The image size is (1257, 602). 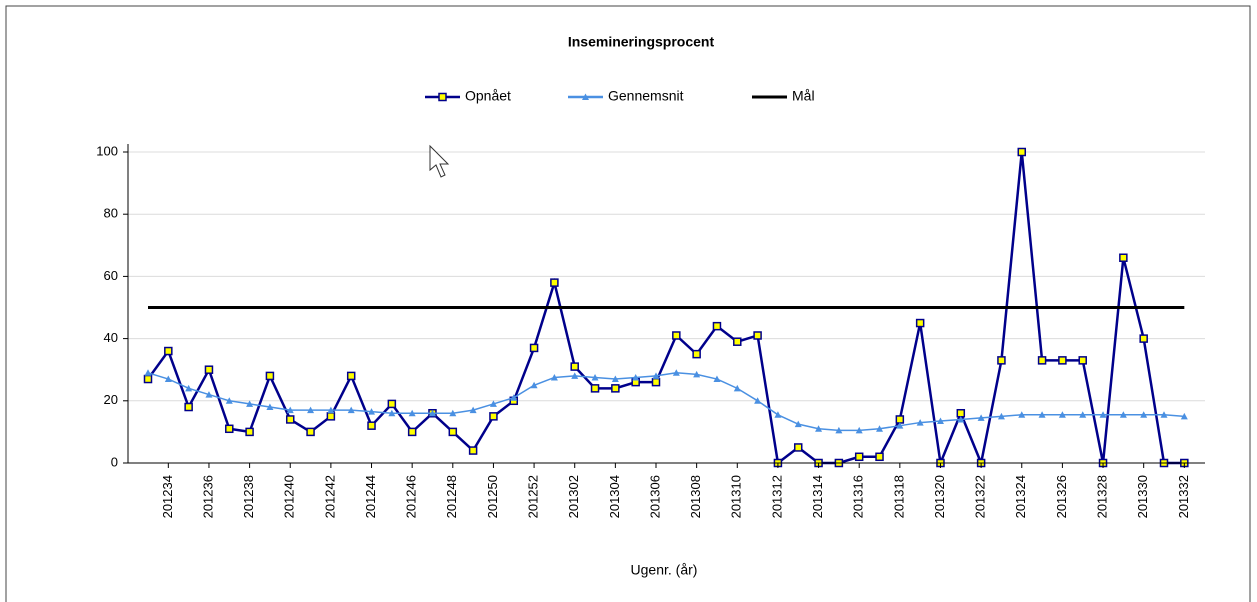 What do you see at coordinates (666, 402) in the screenshot?
I see `series-line` at bounding box center [666, 402].